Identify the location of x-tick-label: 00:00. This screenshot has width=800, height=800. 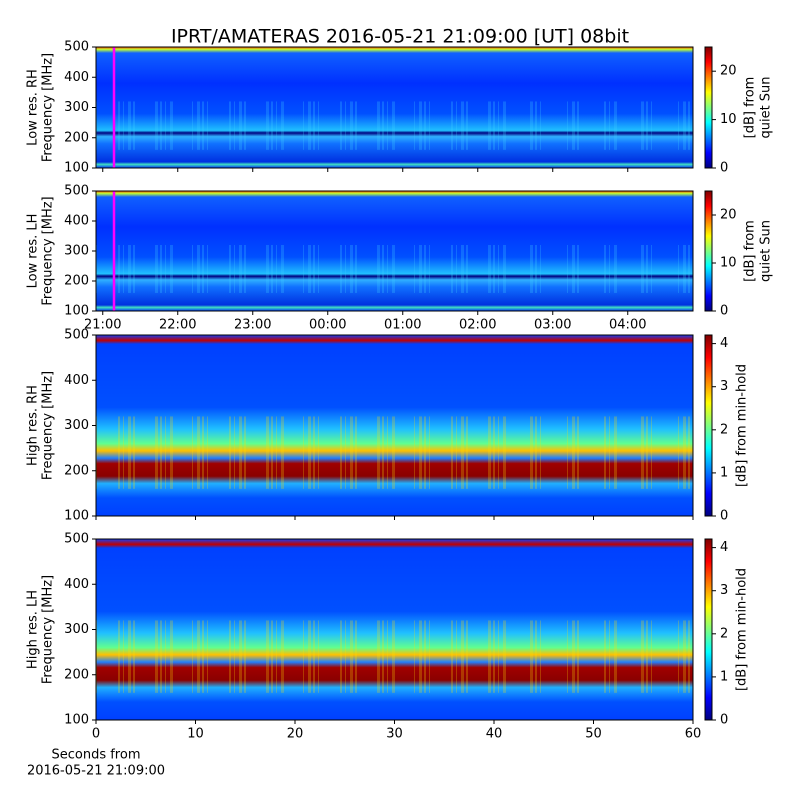
(327, 325).